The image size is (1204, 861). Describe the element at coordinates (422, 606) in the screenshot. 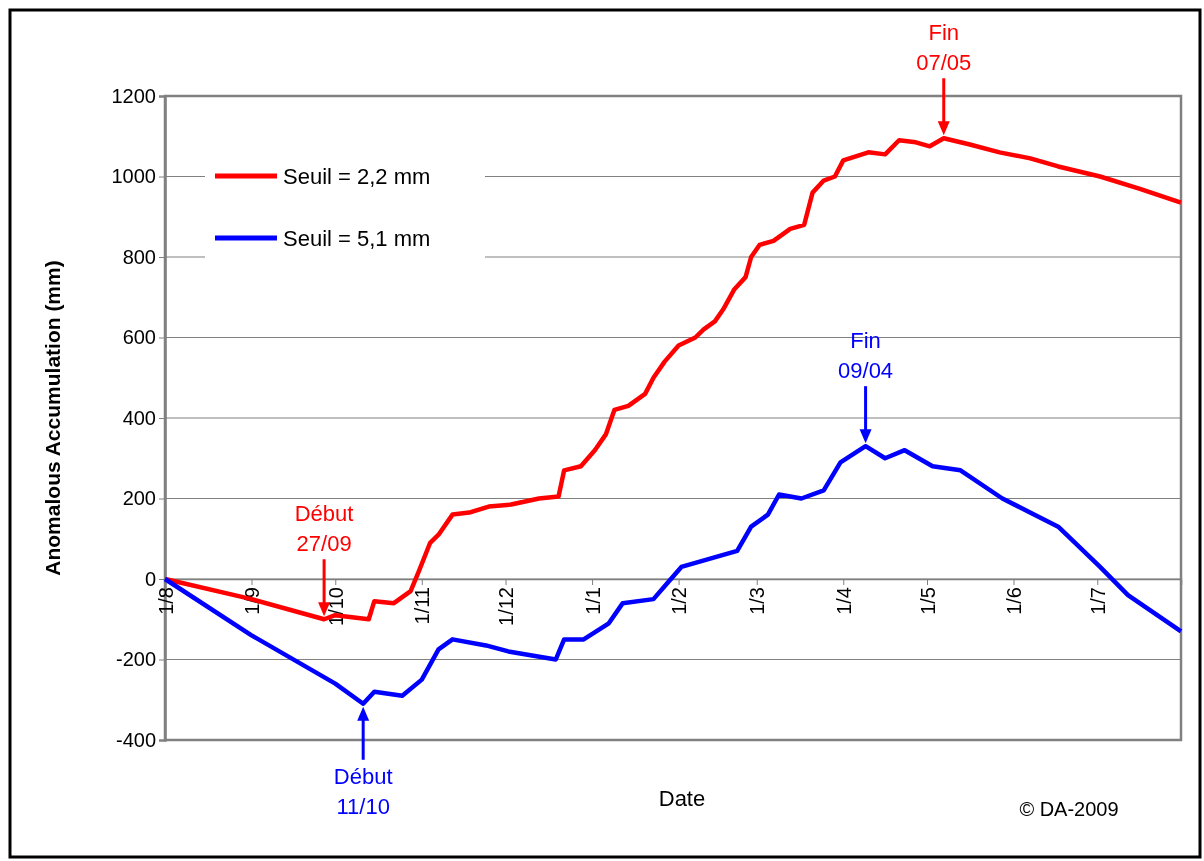

I see `x-tick-label: 1/11` at that location.